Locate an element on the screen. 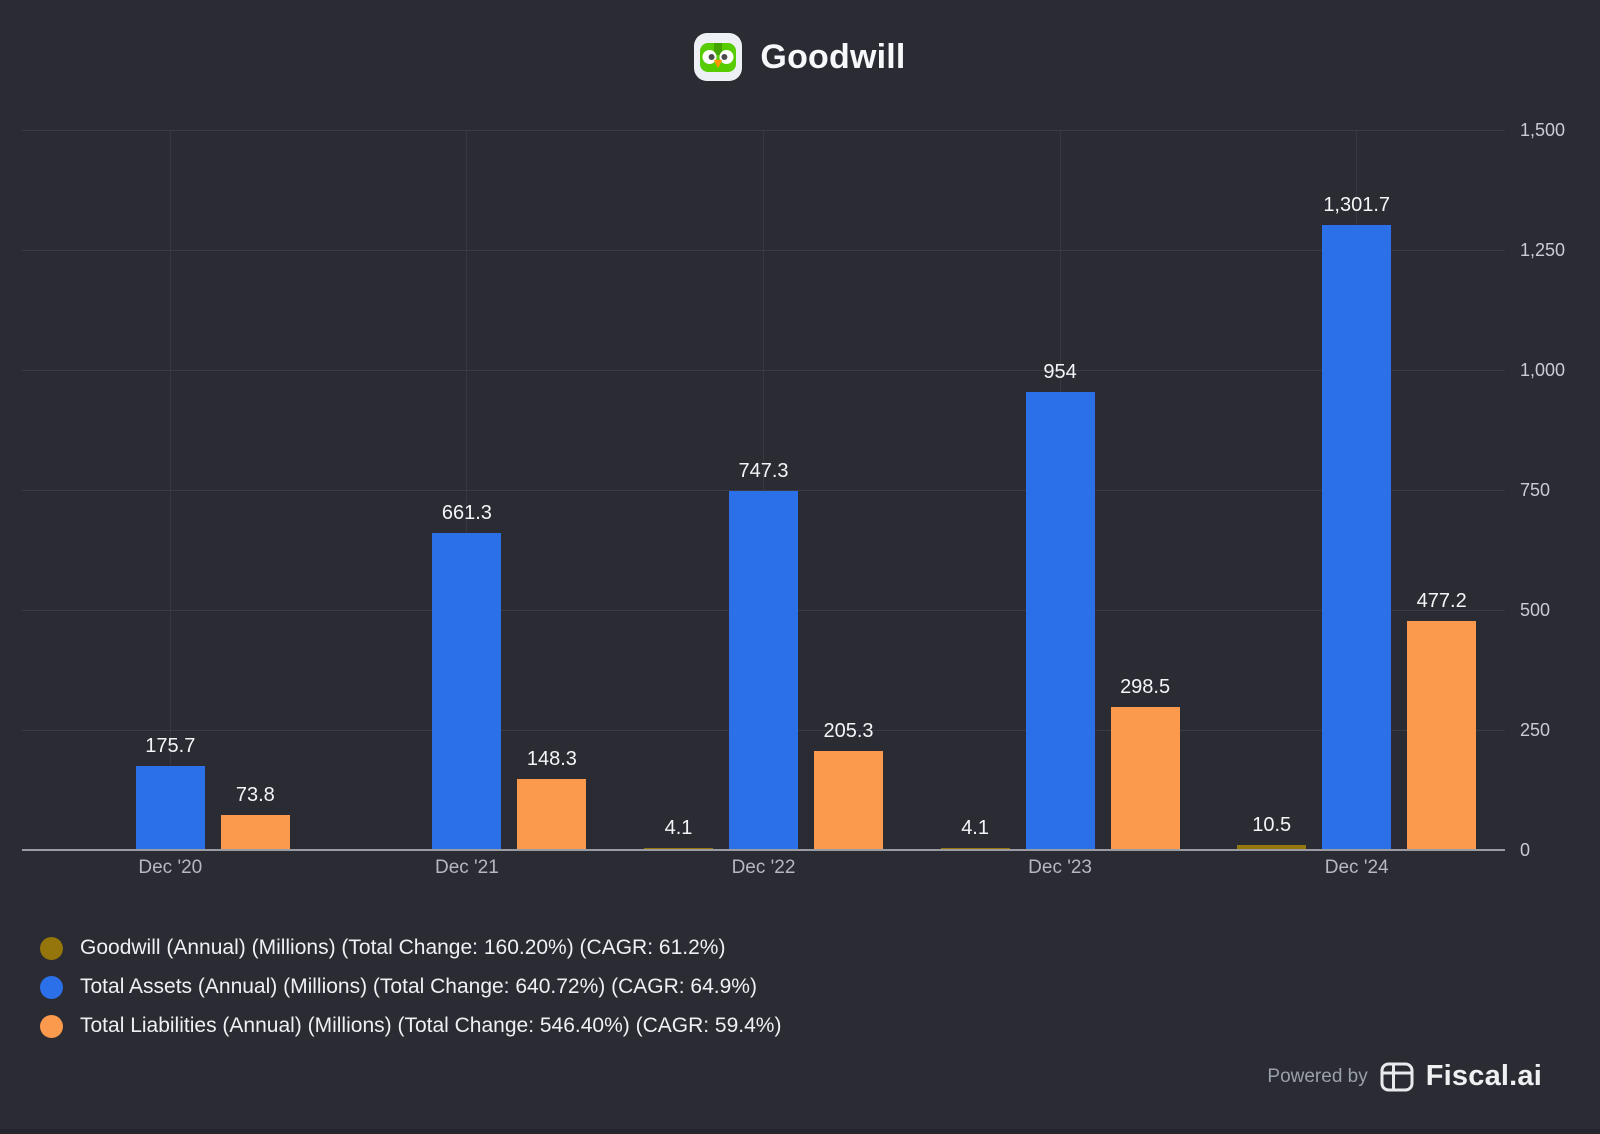  bar-value-label: 175.7 is located at coordinates (170, 745).